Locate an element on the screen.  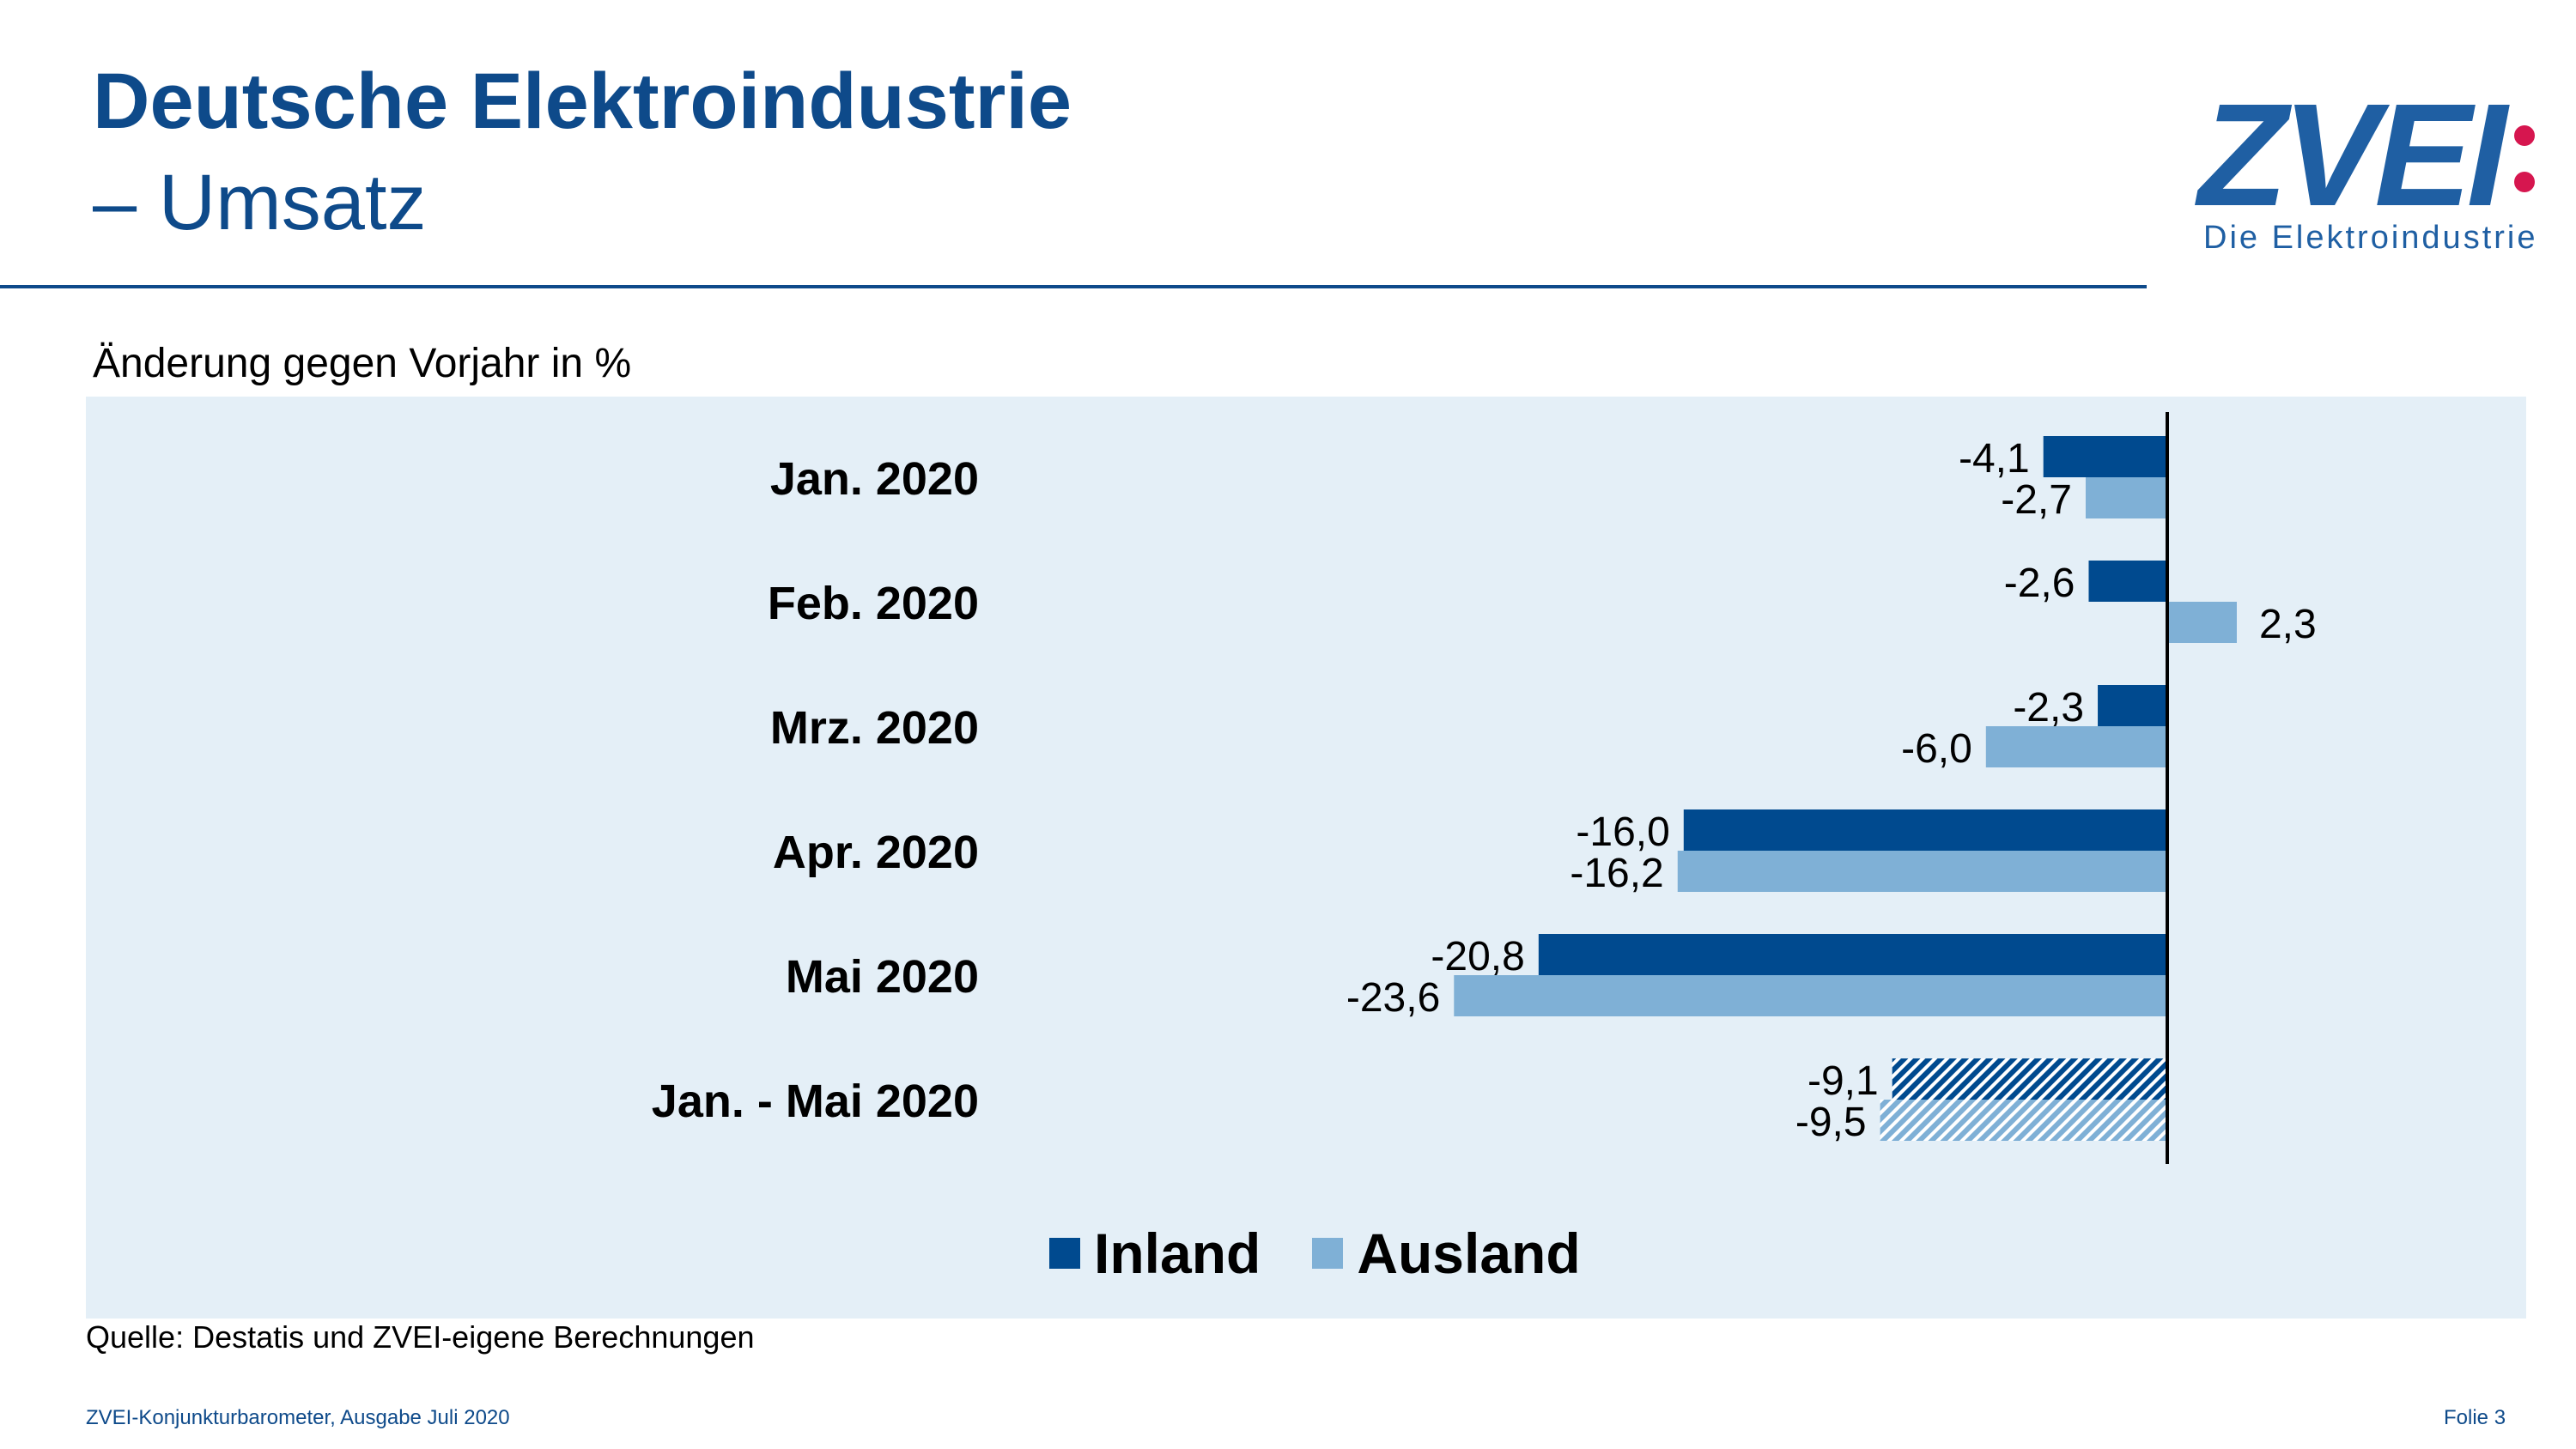
data-label-inland: -2,3 is located at coordinates (2048, 708).